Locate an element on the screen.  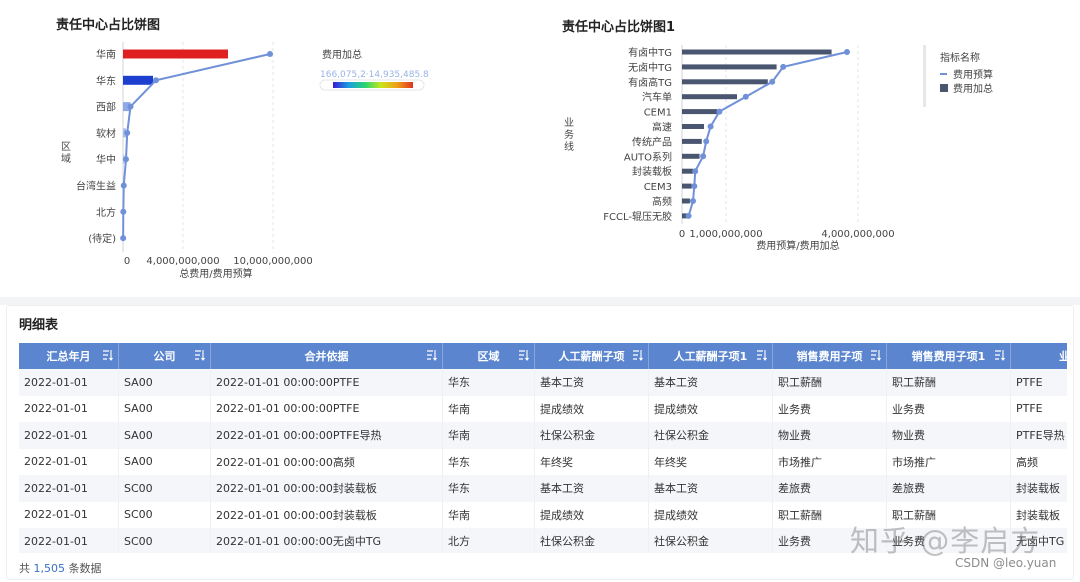
chart2-category-label: 封装载板 is located at coordinates (652, 171).